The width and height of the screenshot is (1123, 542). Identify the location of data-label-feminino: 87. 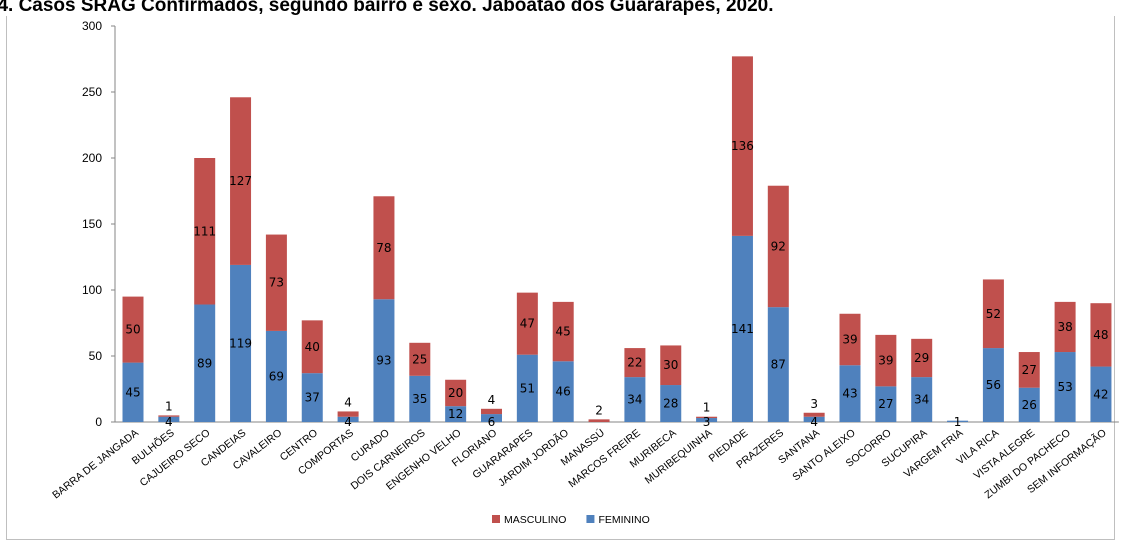
(778, 365).